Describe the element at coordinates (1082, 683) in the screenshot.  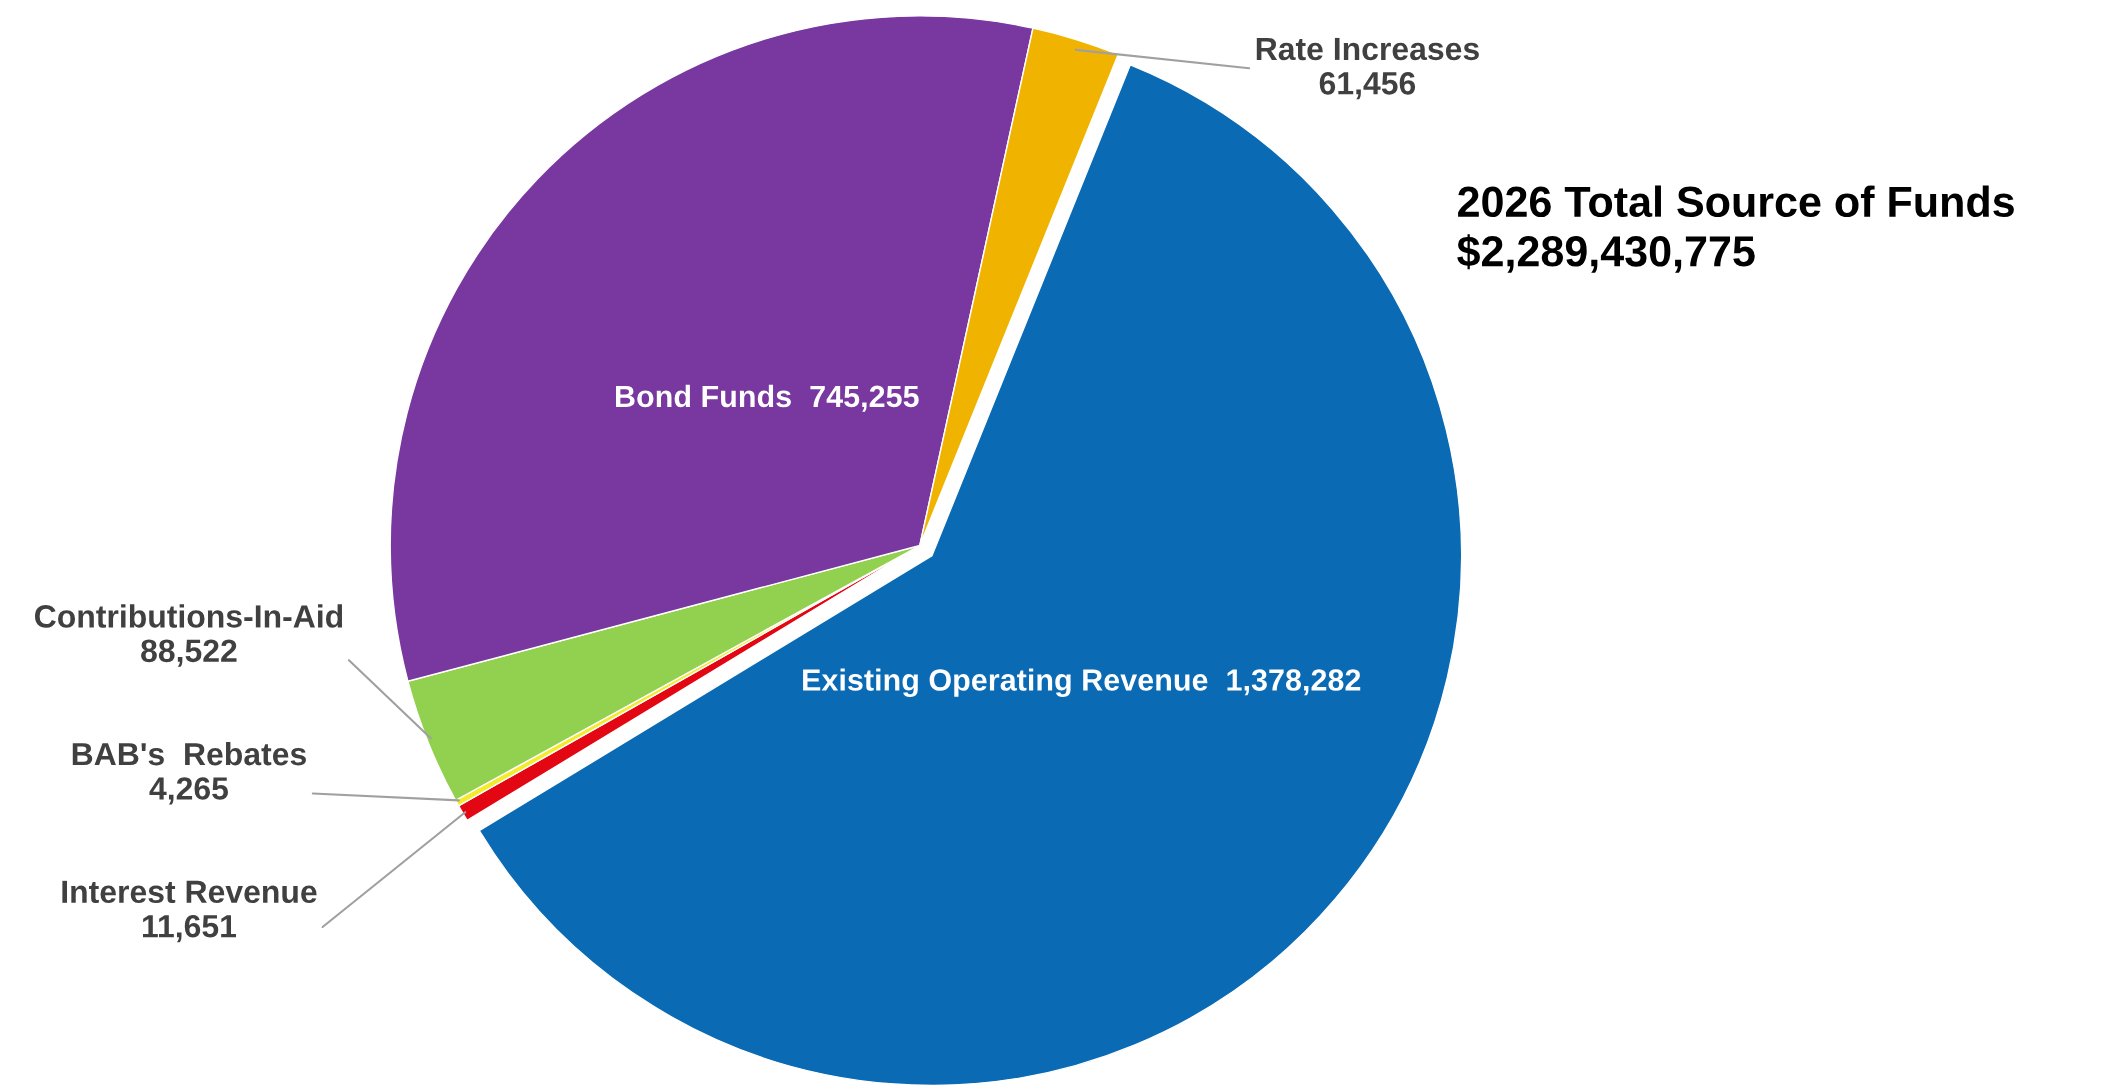
I see `slice-label: Existing Operating Revenue 1,378,282` at that location.